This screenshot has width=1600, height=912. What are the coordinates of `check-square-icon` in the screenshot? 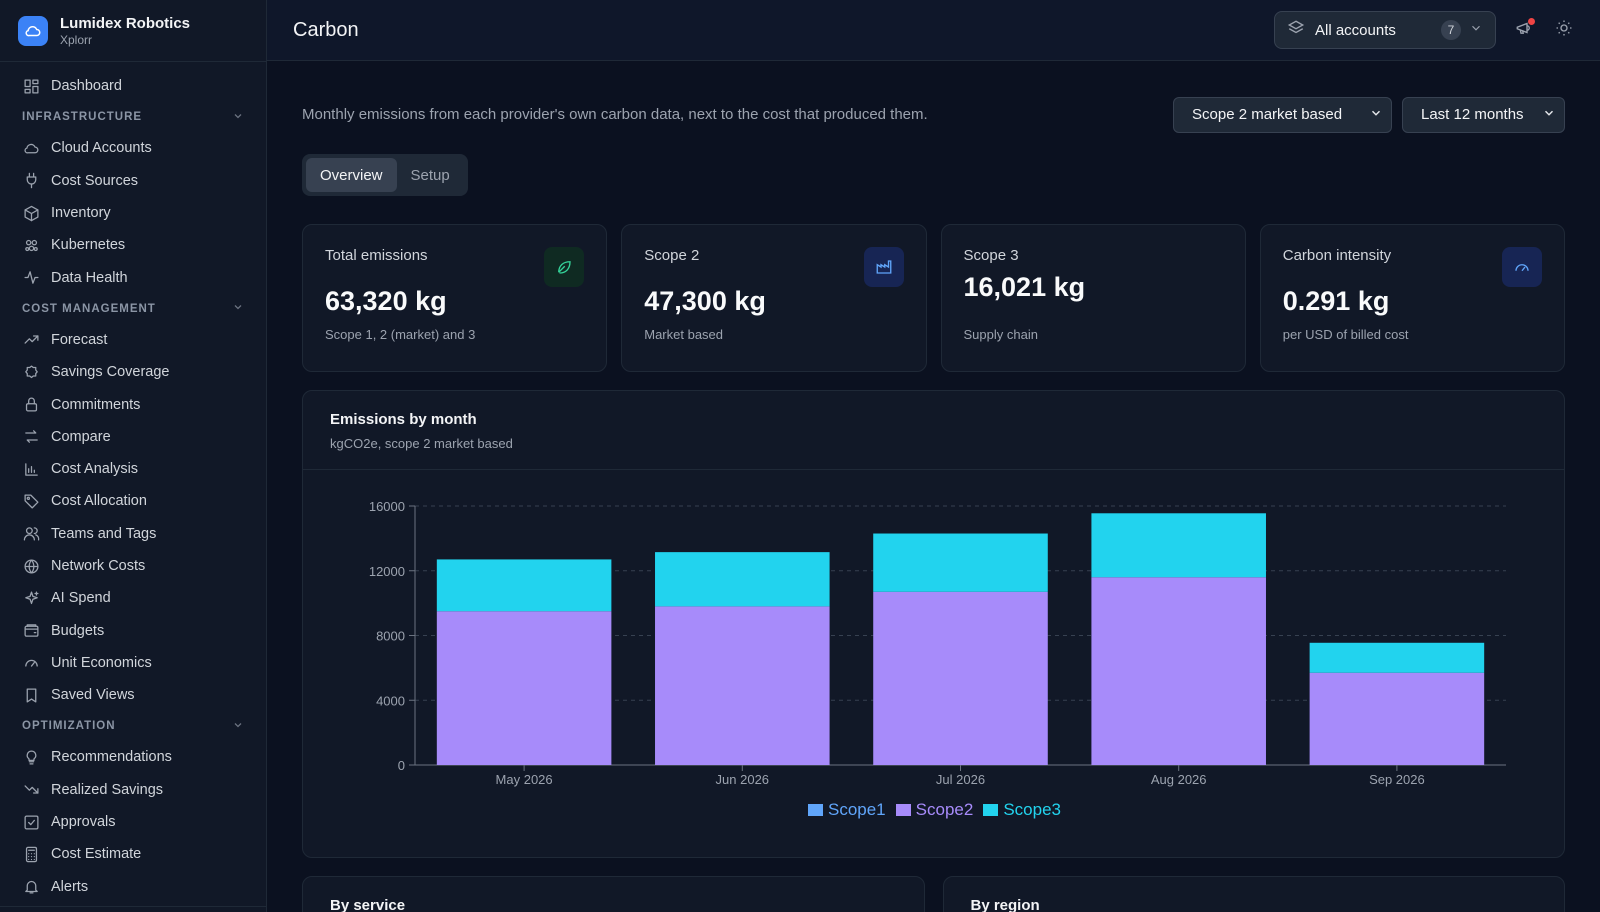 It's located at (31, 822).